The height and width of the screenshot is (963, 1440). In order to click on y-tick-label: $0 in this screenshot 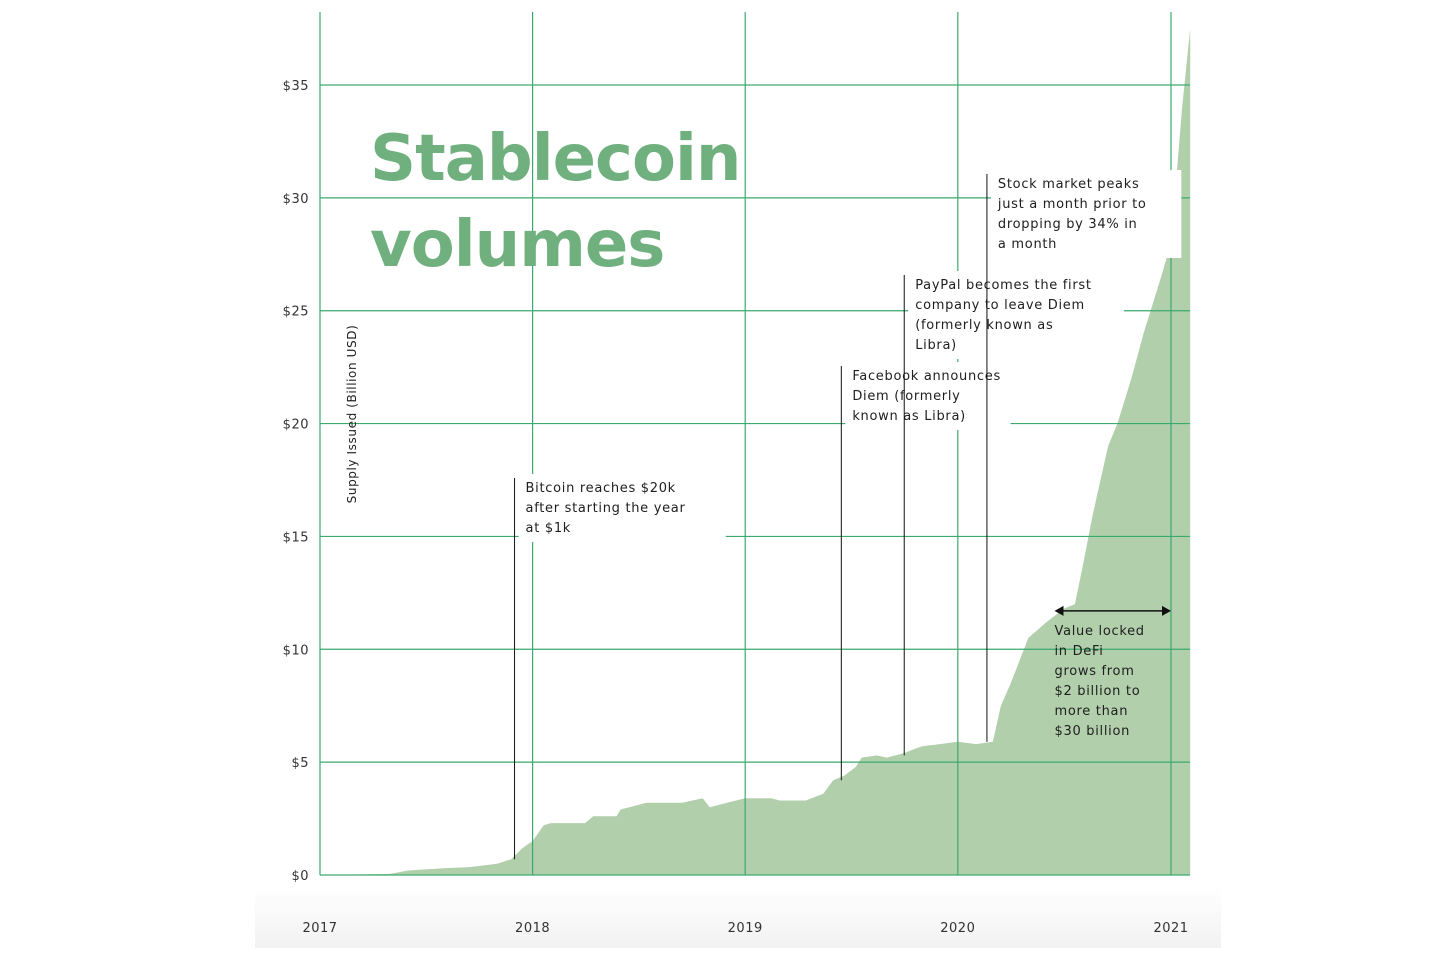, I will do `click(300, 876)`.